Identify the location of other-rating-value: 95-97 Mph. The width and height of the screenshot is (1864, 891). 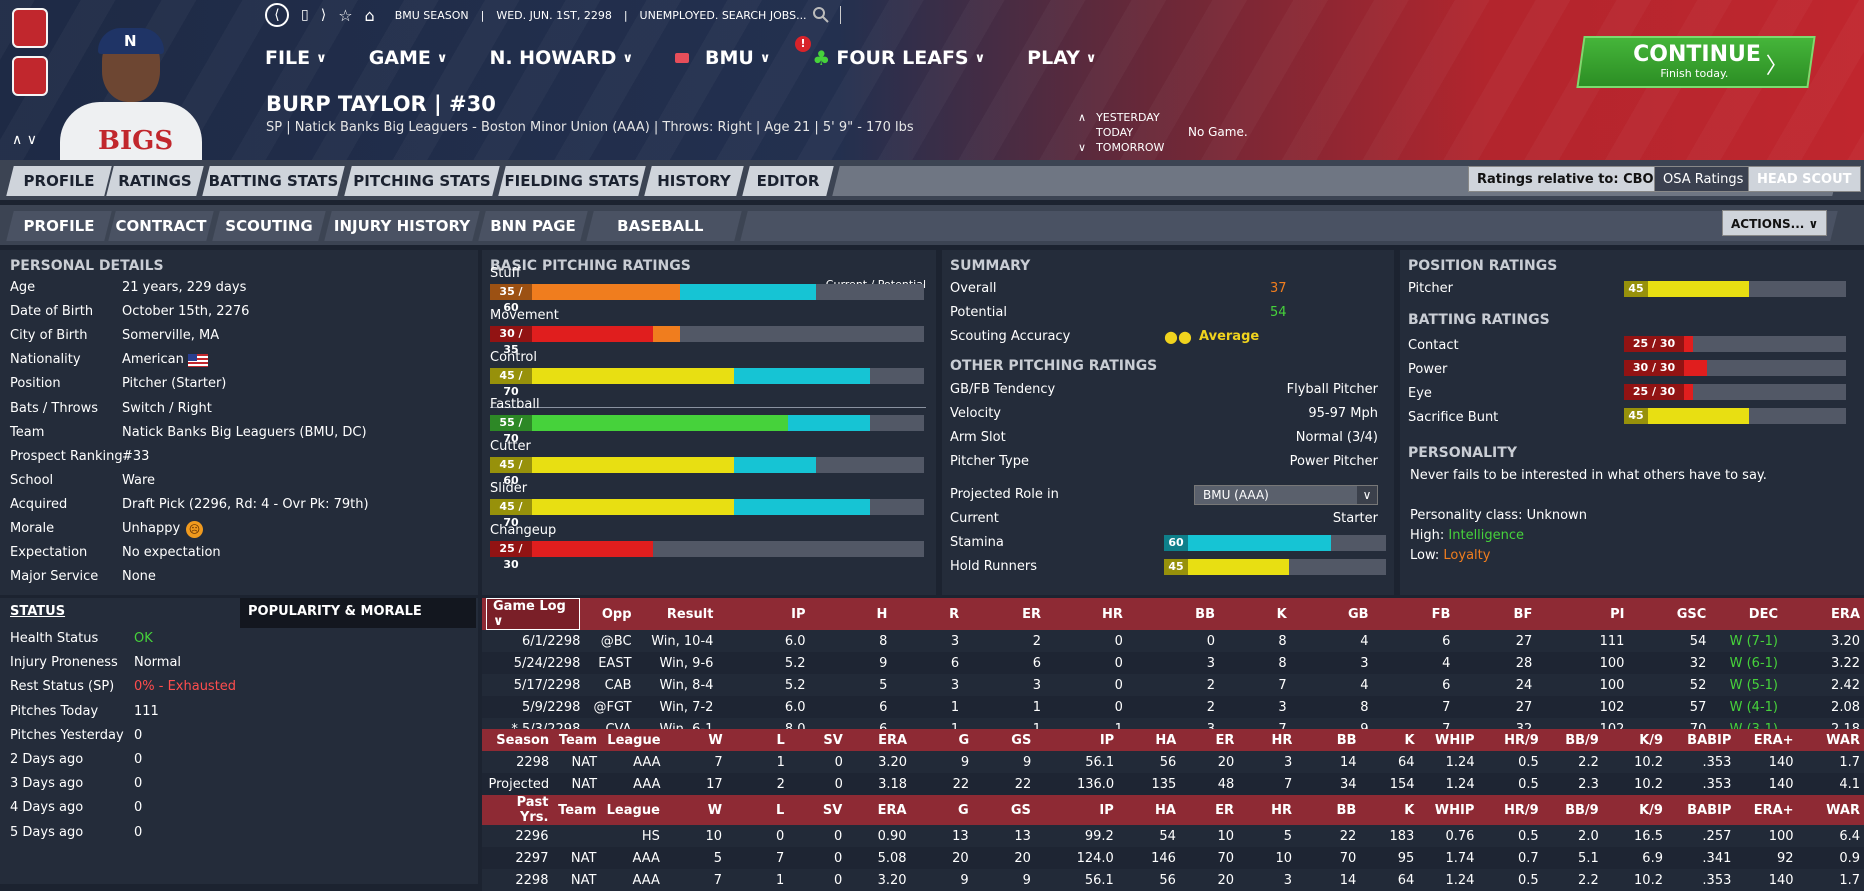
(1343, 413).